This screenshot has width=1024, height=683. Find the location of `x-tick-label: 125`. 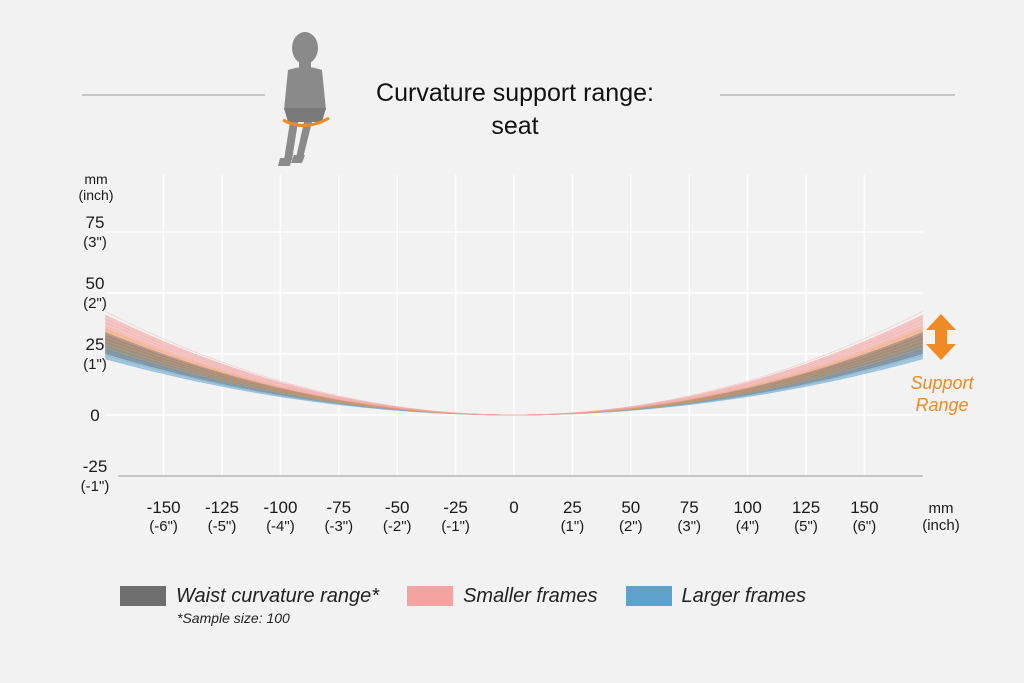

x-tick-label: 125 is located at coordinates (806, 507).